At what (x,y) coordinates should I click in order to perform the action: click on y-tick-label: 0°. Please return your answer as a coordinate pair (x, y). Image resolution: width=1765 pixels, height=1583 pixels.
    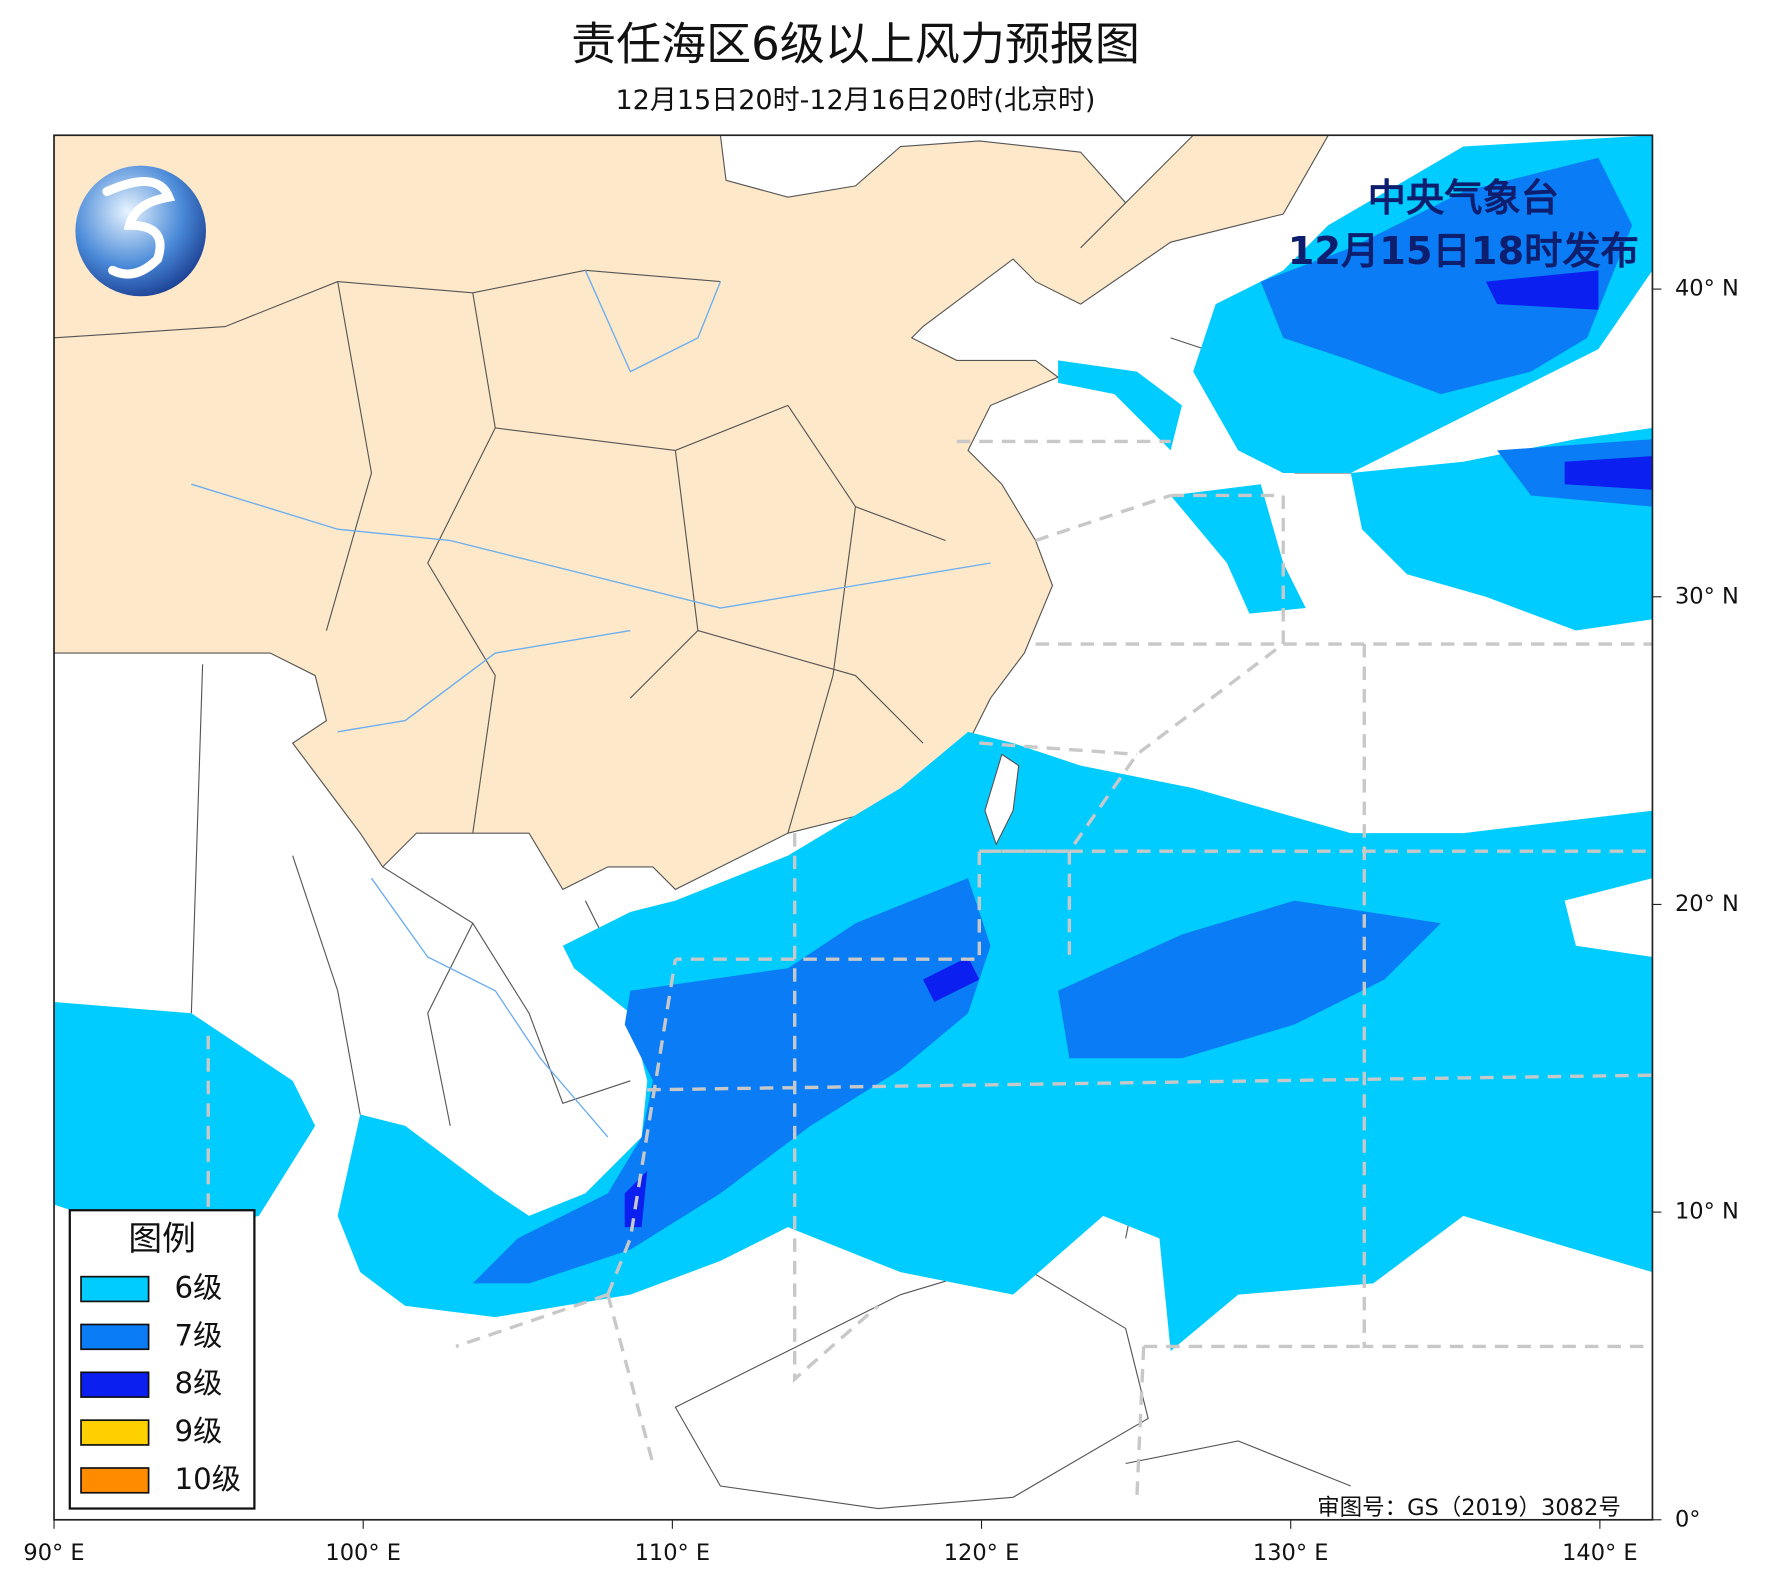
    Looking at the image, I should click on (1688, 1519).